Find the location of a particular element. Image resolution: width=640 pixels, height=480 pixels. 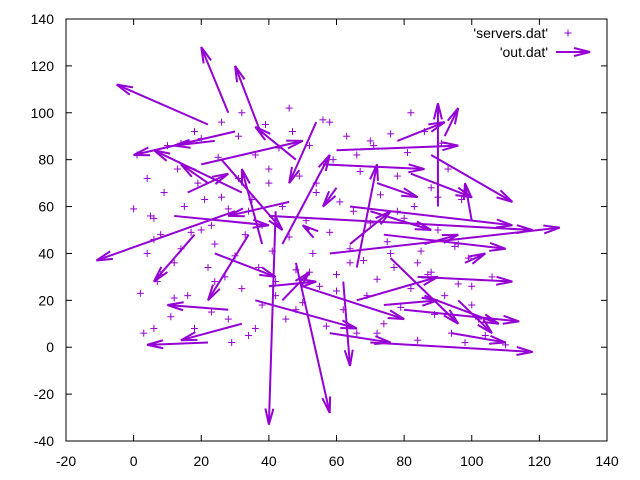

y-tick-label: 80 is located at coordinates (46, 160).